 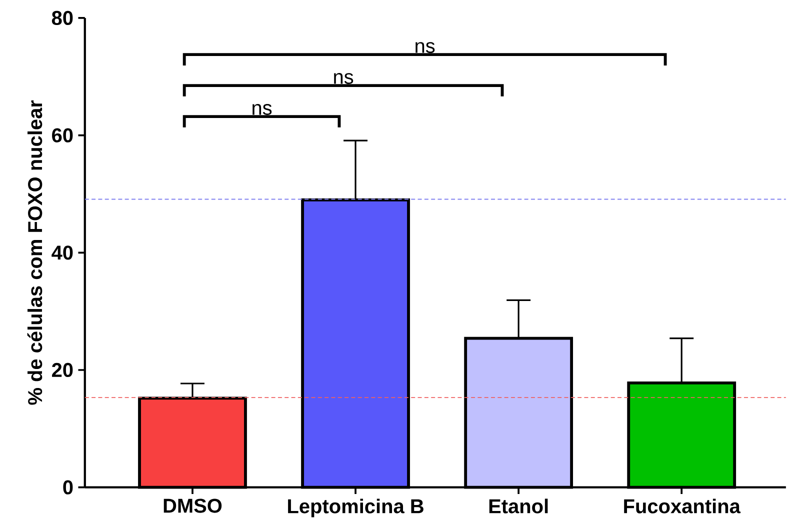 I want to click on x-tick-label: Fucoxantina, so click(x=682, y=506).